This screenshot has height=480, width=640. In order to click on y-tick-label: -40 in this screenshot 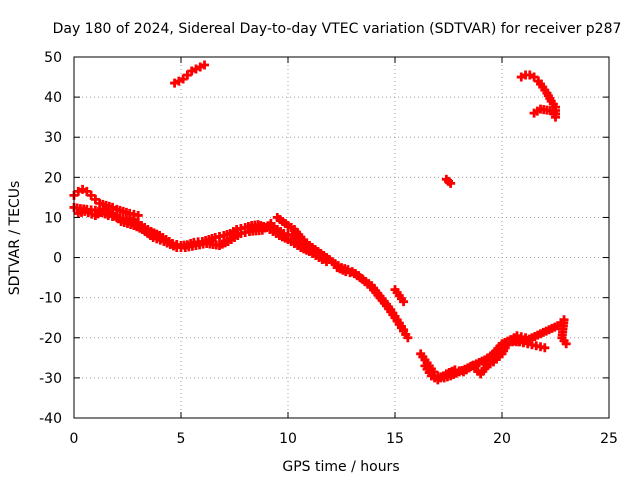, I will do `click(50, 419)`.